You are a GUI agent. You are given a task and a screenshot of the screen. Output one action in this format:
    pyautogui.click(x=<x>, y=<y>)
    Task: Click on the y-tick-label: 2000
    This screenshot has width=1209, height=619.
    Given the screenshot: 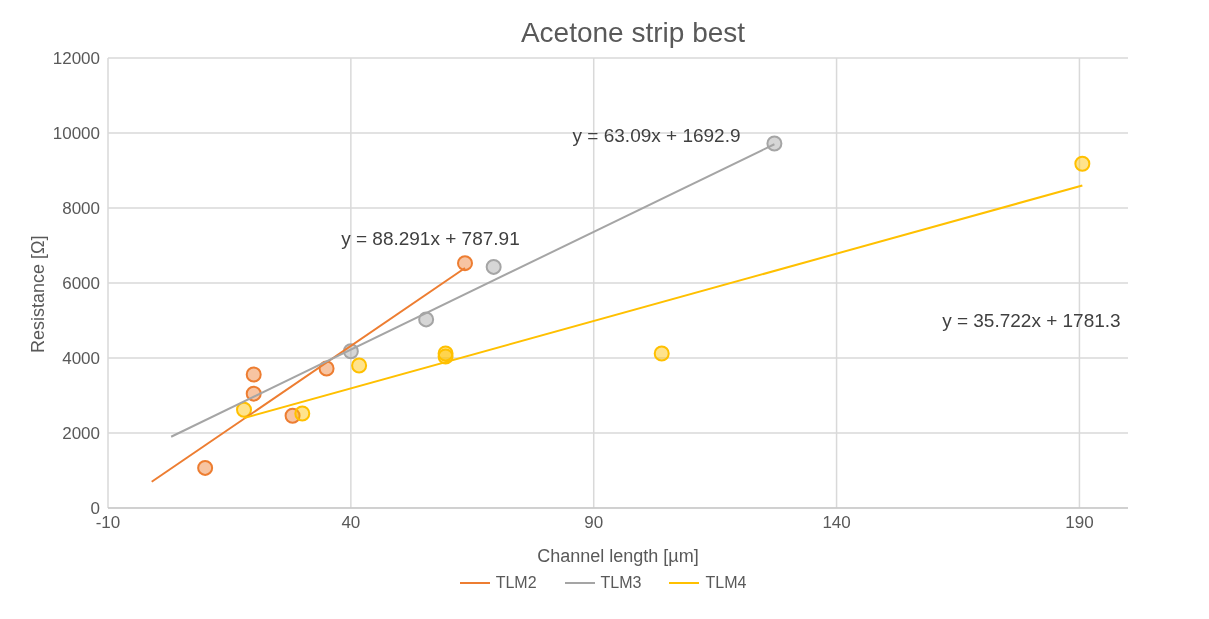 What is the action you would take?
    pyautogui.click(x=81, y=434)
    